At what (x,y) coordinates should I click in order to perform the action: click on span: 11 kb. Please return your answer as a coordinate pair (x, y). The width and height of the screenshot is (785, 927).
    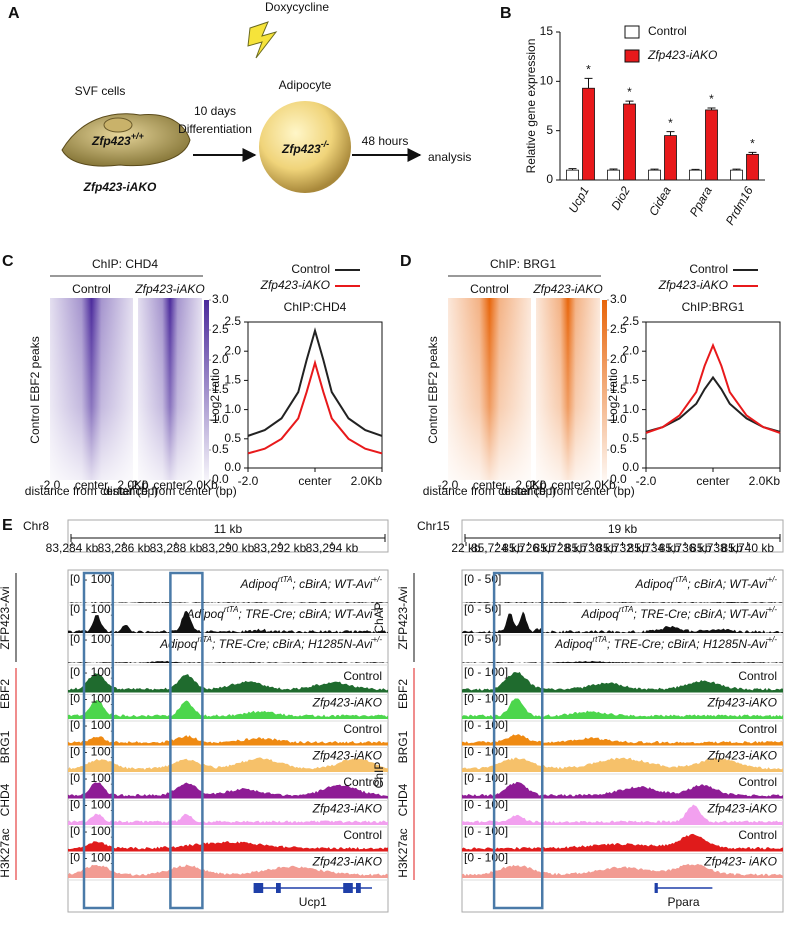
    Looking at the image, I should click on (228, 529).